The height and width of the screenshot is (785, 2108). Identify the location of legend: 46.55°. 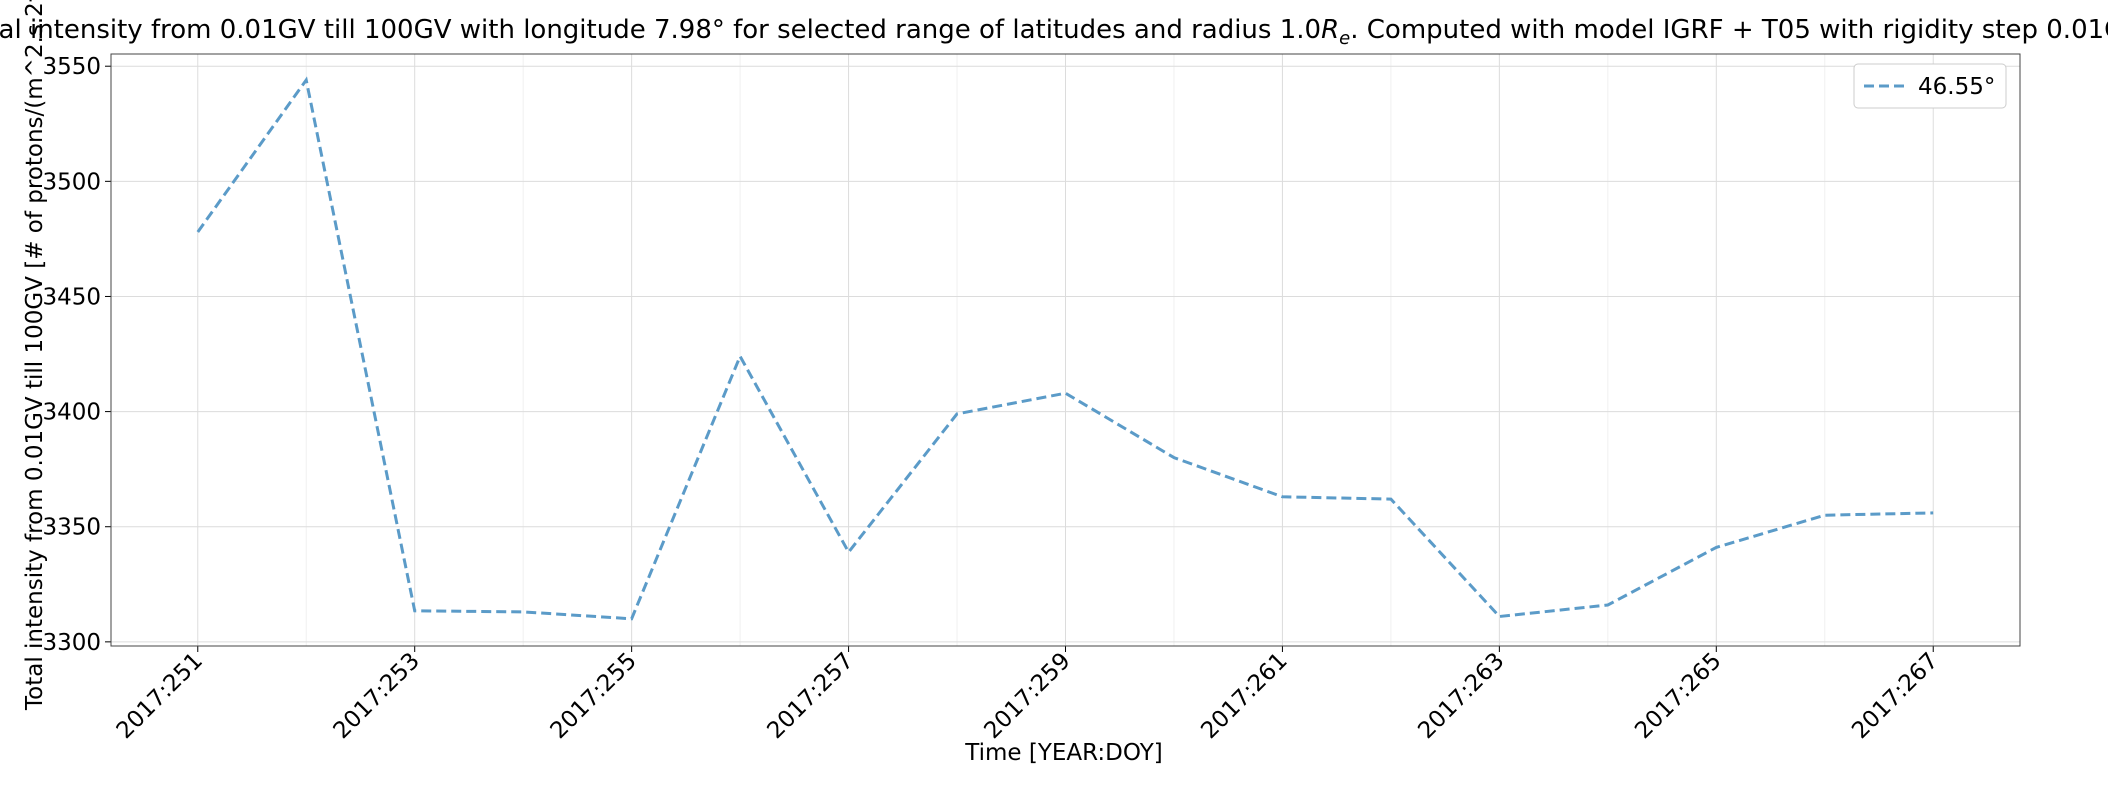
(1930, 86).